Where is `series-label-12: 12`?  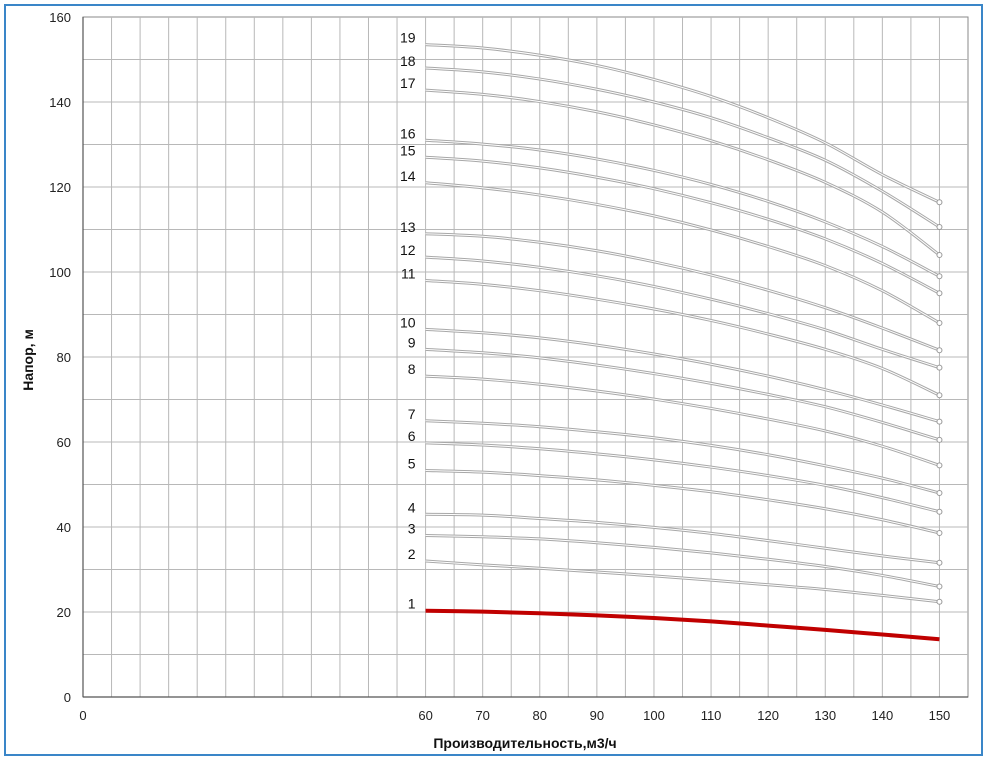 series-label-12: 12 is located at coordinates (408, 250).